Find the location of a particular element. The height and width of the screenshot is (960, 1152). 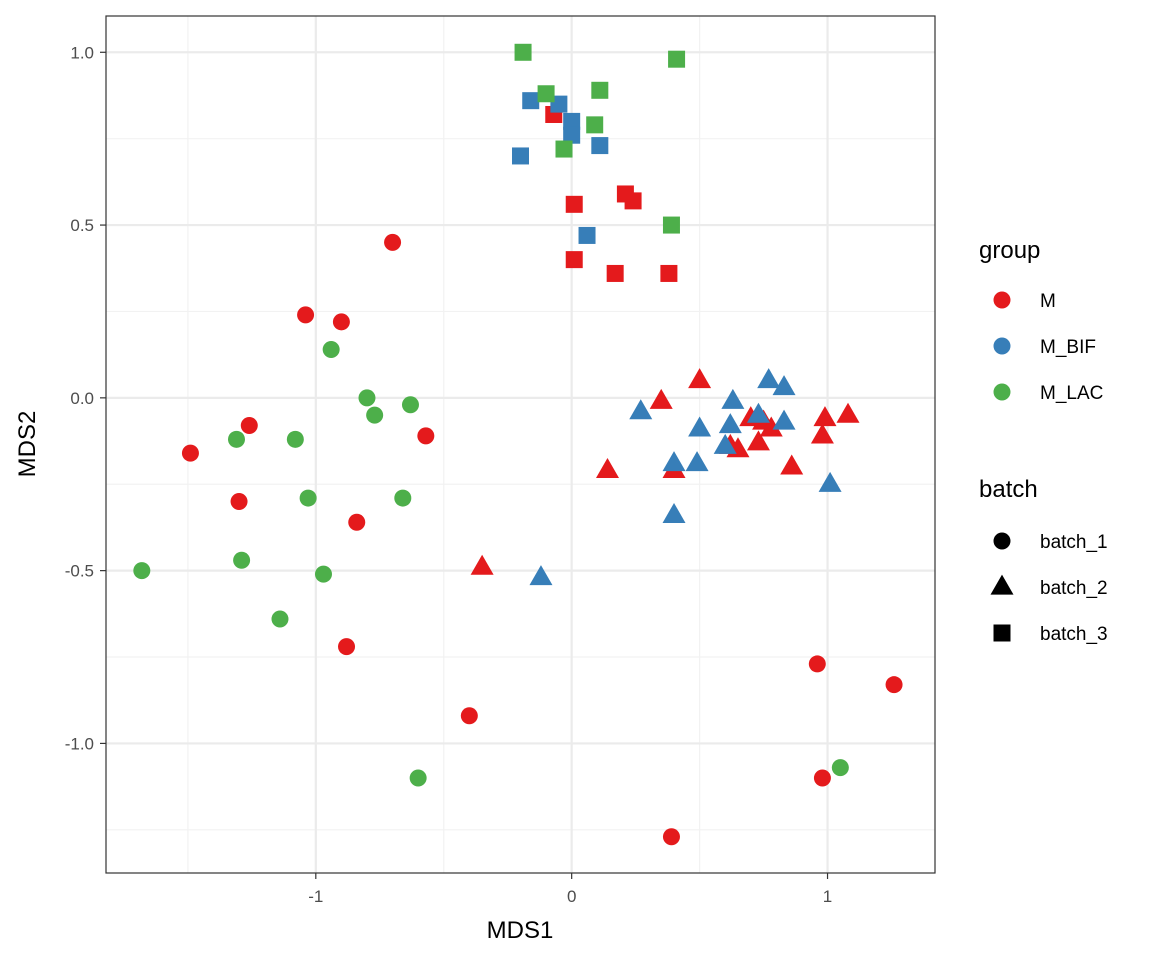

x-tick-label: 0 is located at coordinates (571, 896).